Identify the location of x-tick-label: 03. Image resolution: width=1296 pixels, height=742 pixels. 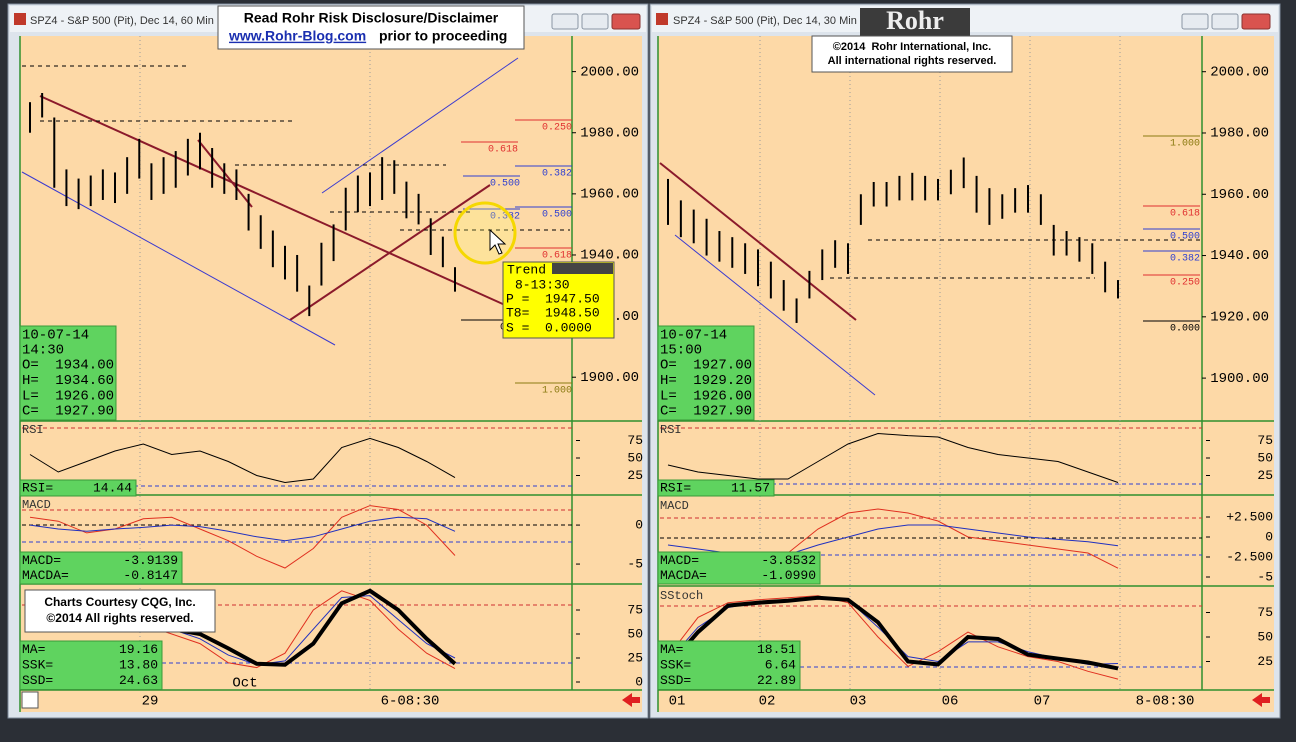
(858, 702).